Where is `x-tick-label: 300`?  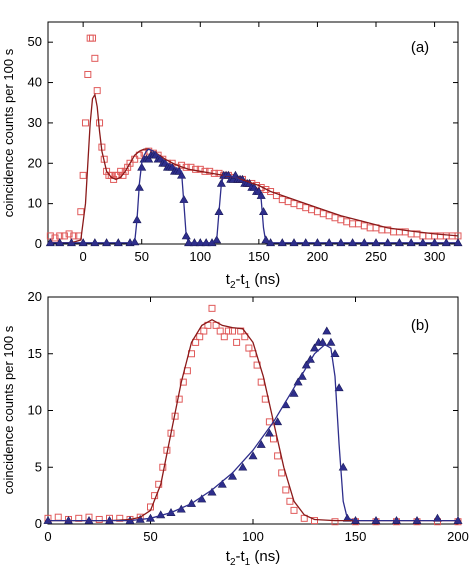
x-tick-label: 300 is located at coordinates (435, 256).